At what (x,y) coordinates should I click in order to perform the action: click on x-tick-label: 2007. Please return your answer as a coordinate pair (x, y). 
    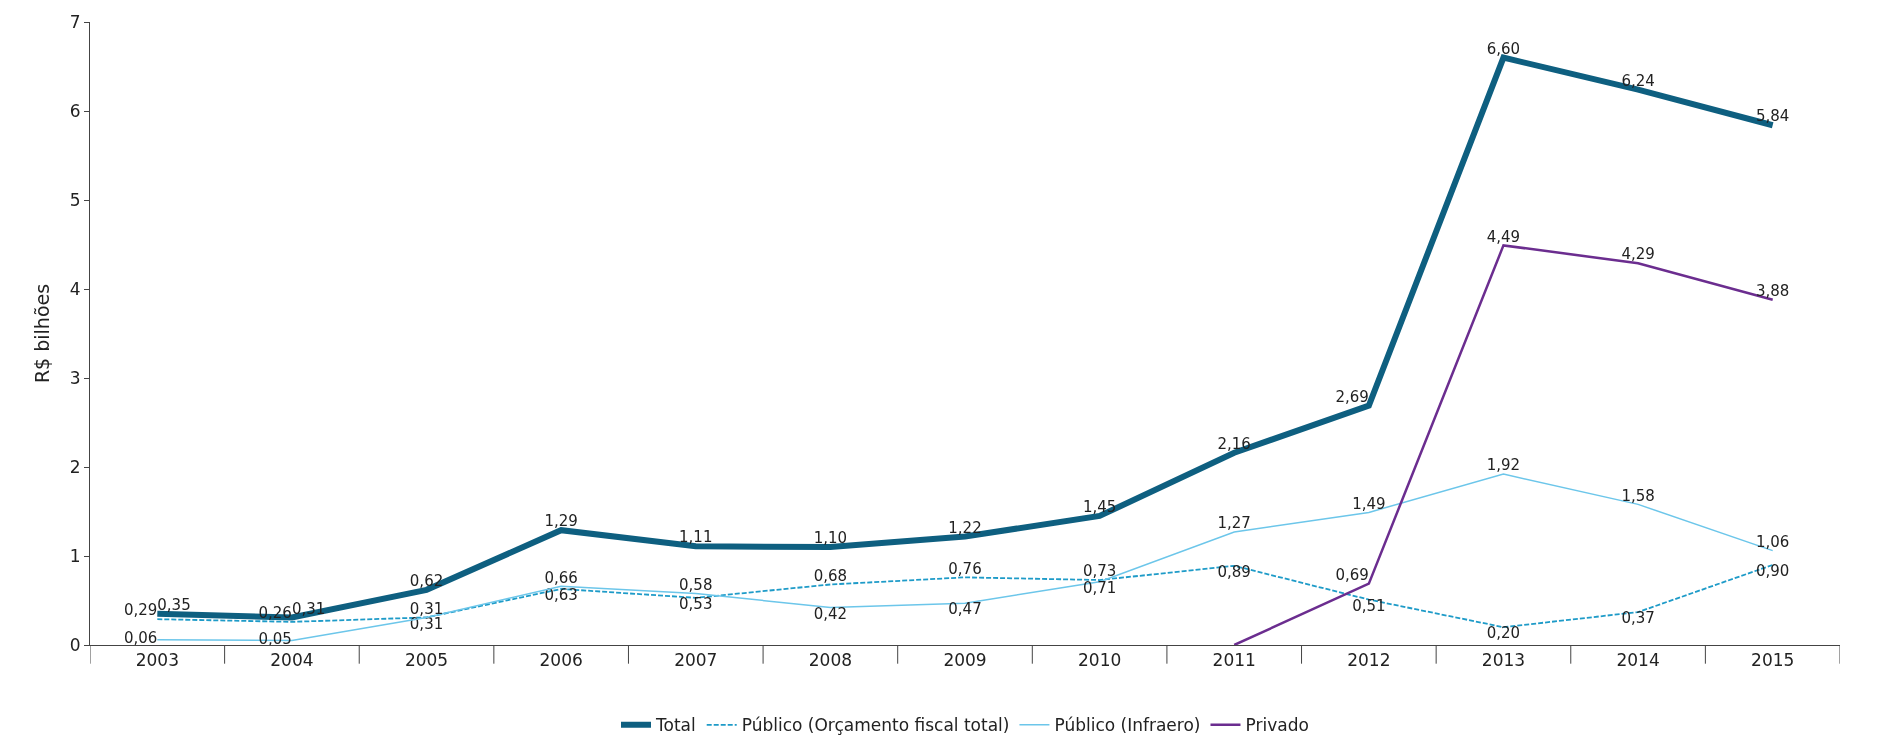
    Looking at the image, I should click on (696, 660).